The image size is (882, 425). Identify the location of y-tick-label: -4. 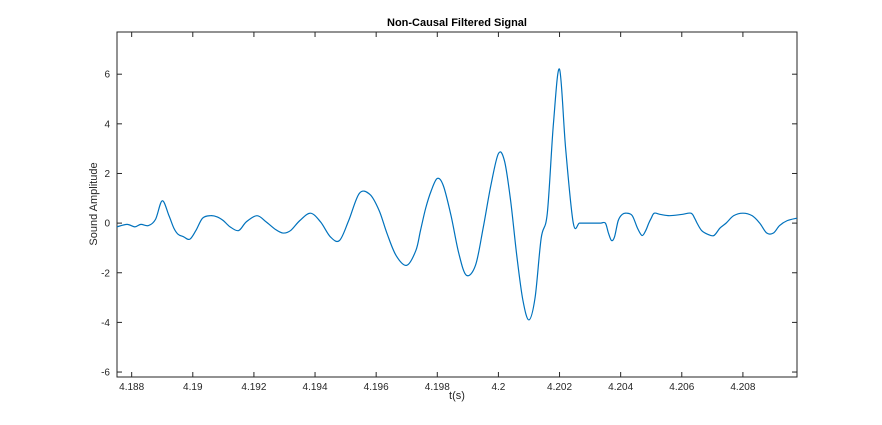
(105, 323).